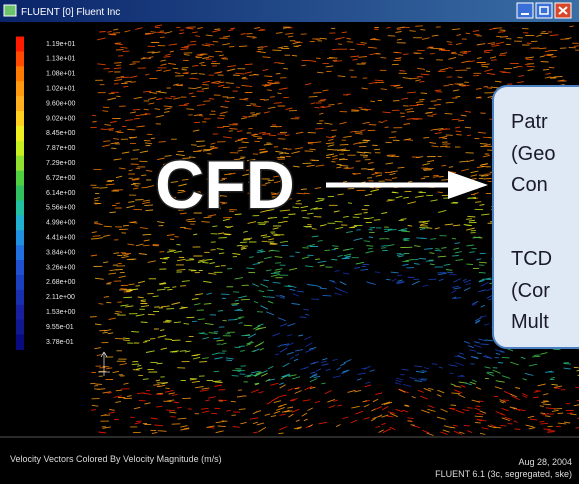 The width and height of the screenshot is (579, 484). What do you see at coordinates (60, 178) in the screenshot?
I see `colorbar-label: 6.72e+00` at bounding box center [60, 178].